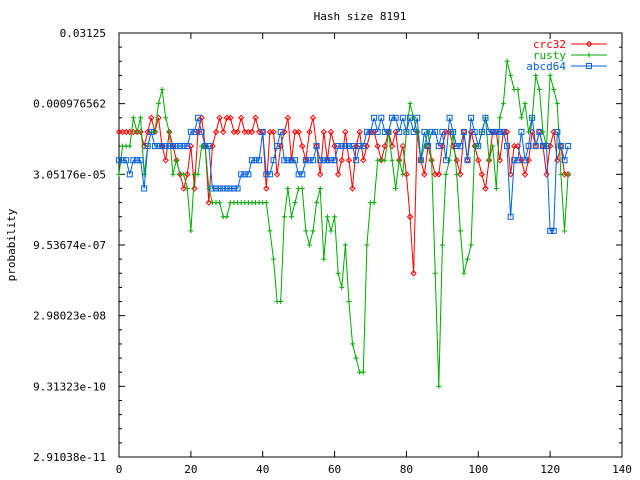  Describe the element at coordinates (406, 469) in the screenshot. I see `x-tick-label: 80` at that location.